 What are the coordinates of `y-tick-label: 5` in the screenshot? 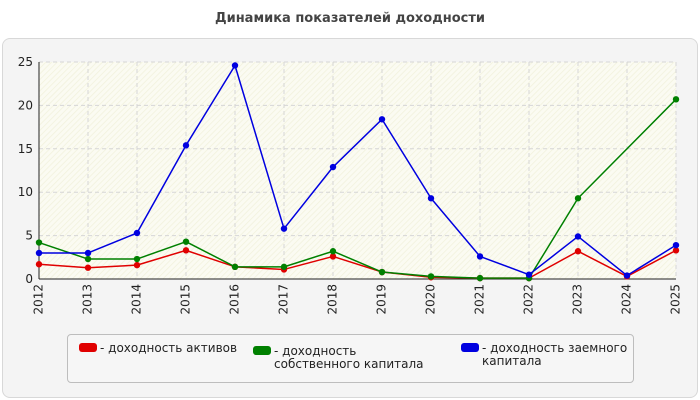 It's located at (29, 236).